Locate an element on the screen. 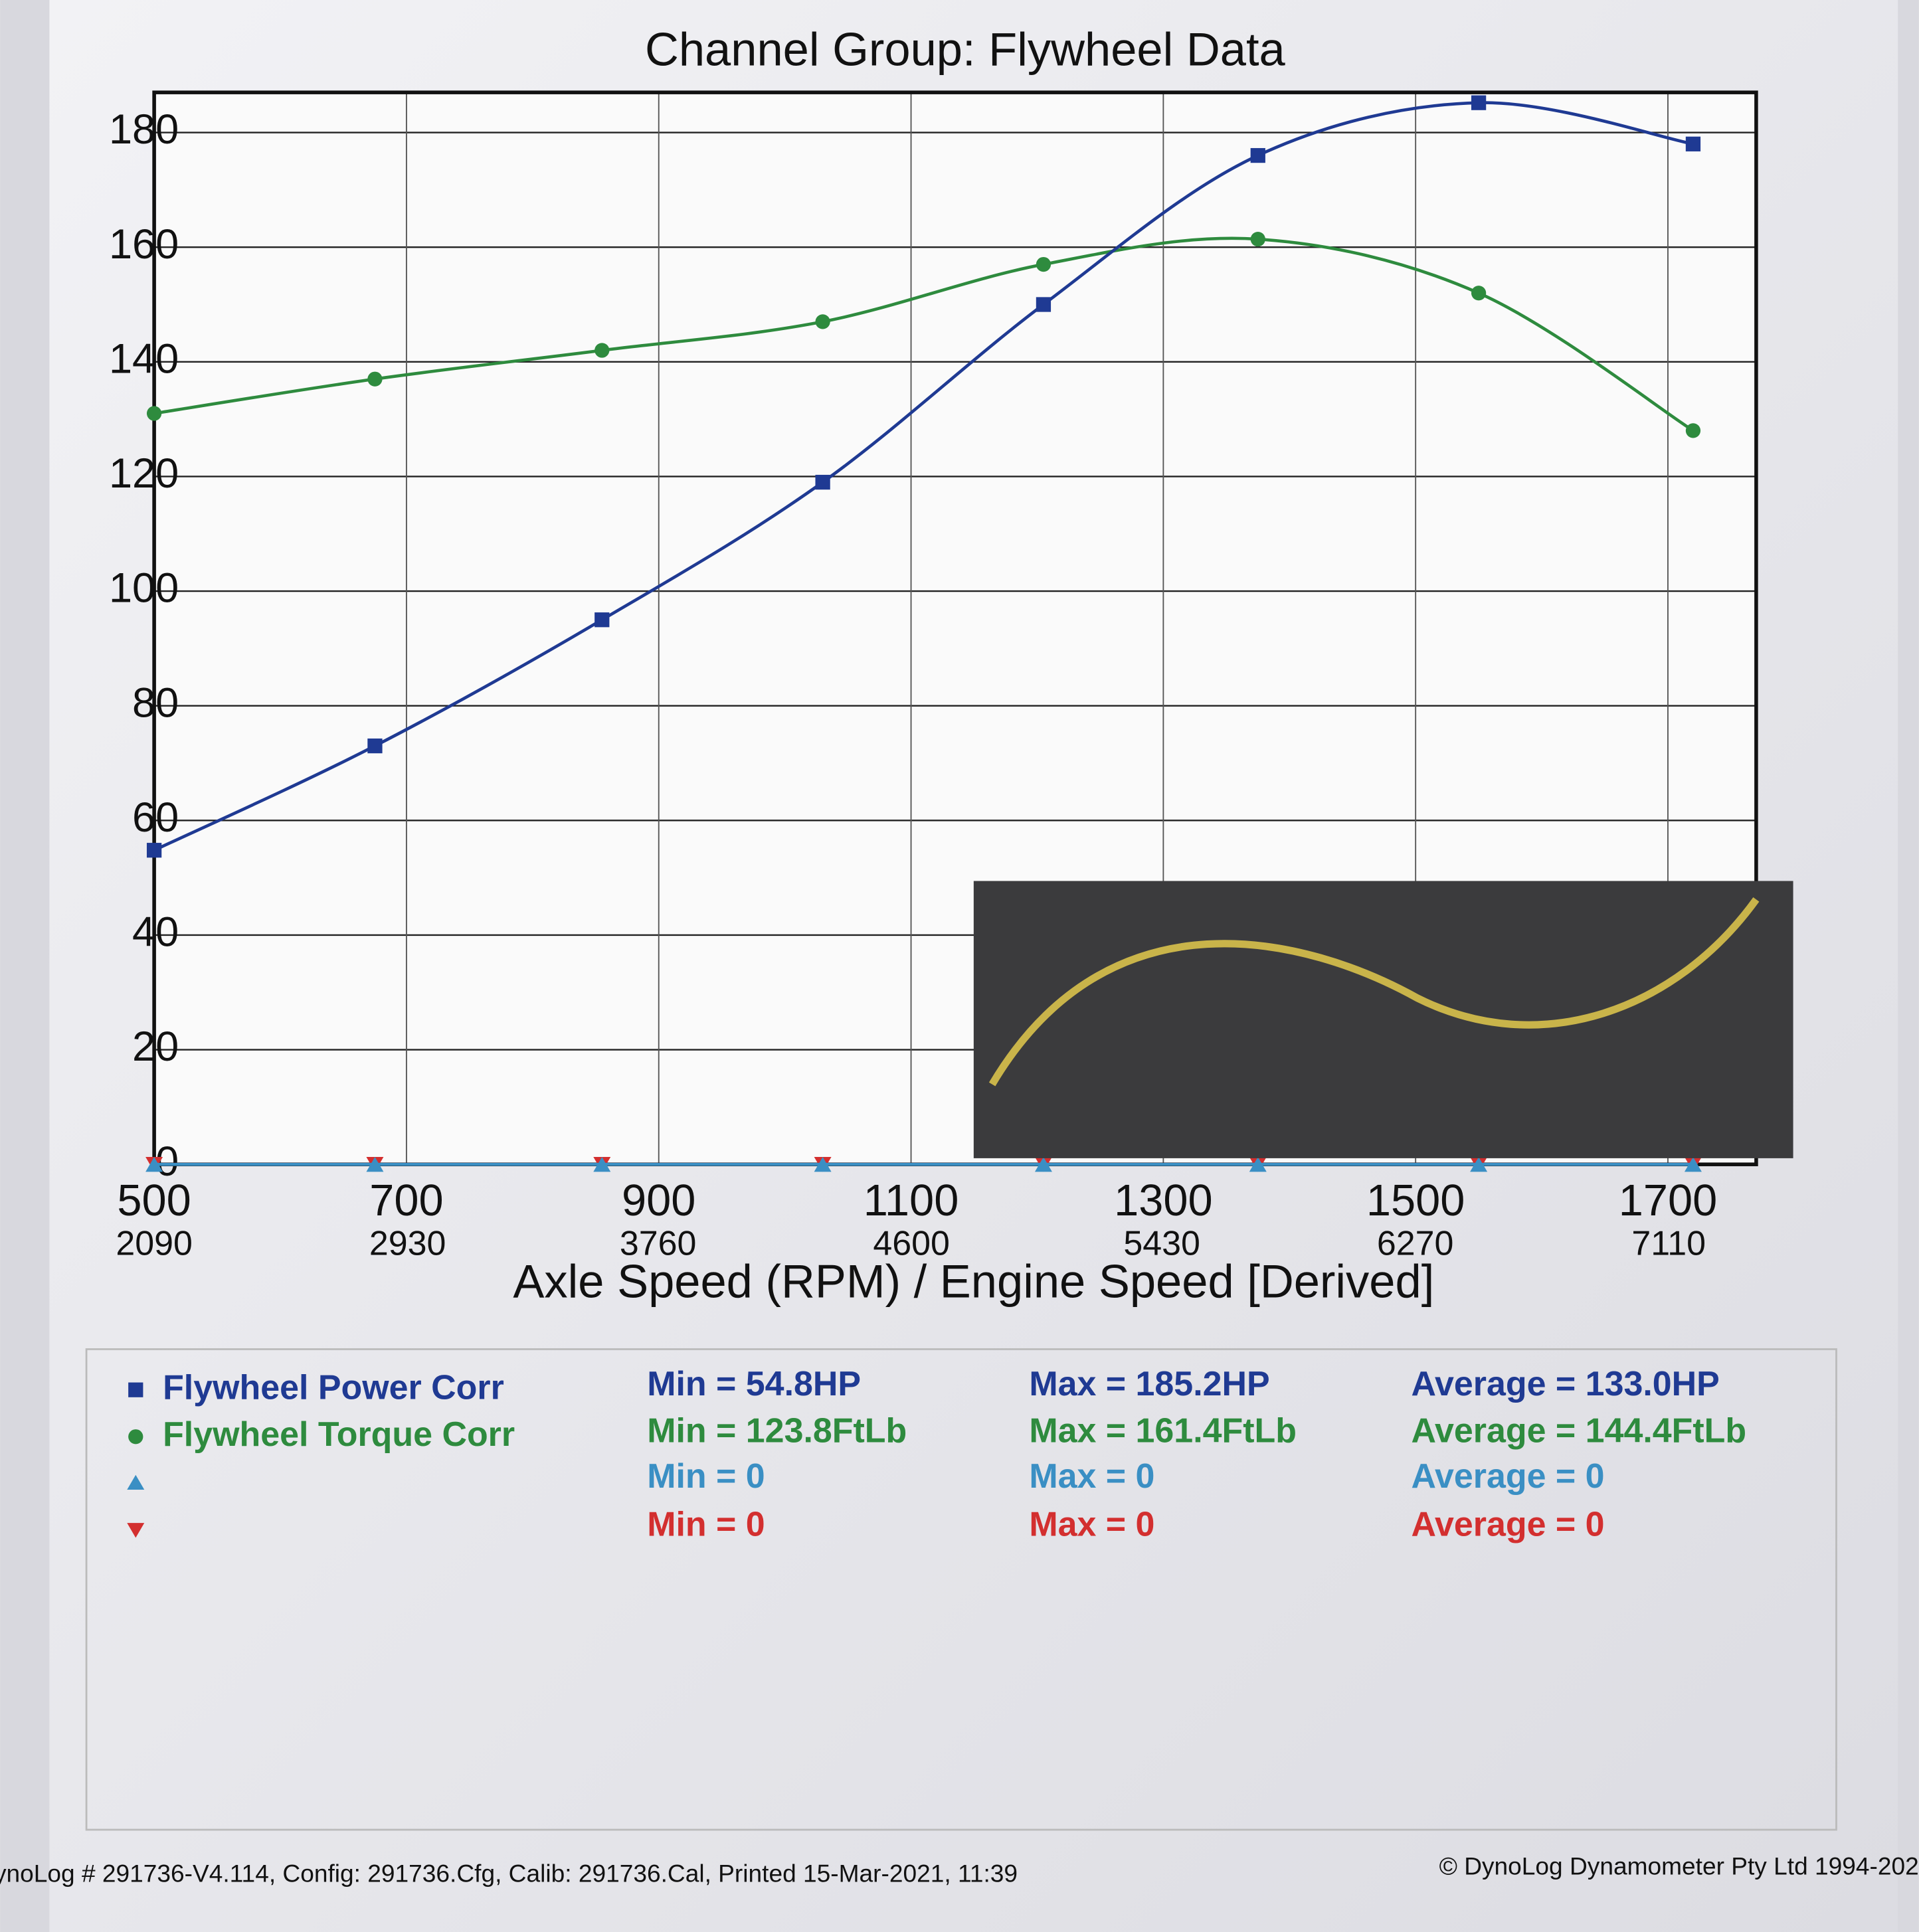 Image resolution: width=1919 pixels, height=1932 pixels. x-tick-label: 900 is located at coordinates (658, 1200).